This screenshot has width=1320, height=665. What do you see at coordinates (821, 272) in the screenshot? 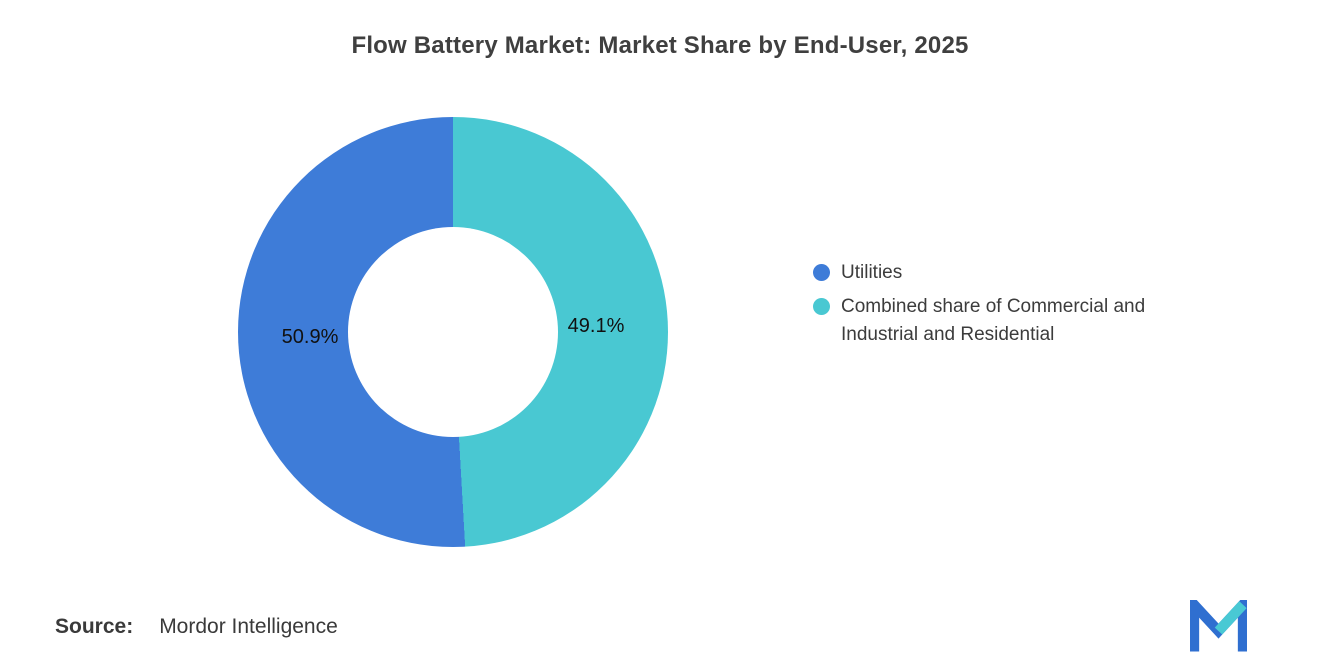
I see `legend-swatch-utilities-icon` at bounding box center [821, 272].